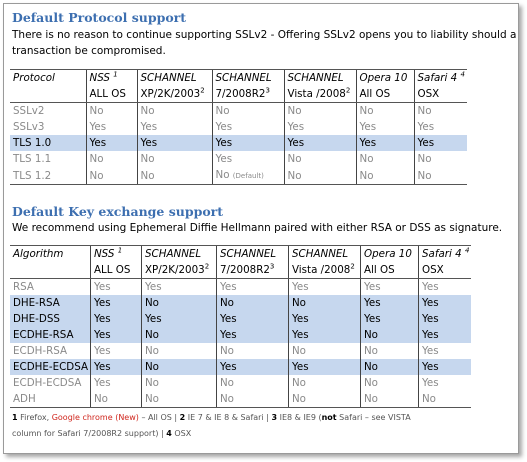 This screenshot has width=527, height=462. What do you see at coordinates (300, 417) in the screenshot?
I see `footnote-3-text: IE8 & IE9 (` at bounding box center [300, 417].